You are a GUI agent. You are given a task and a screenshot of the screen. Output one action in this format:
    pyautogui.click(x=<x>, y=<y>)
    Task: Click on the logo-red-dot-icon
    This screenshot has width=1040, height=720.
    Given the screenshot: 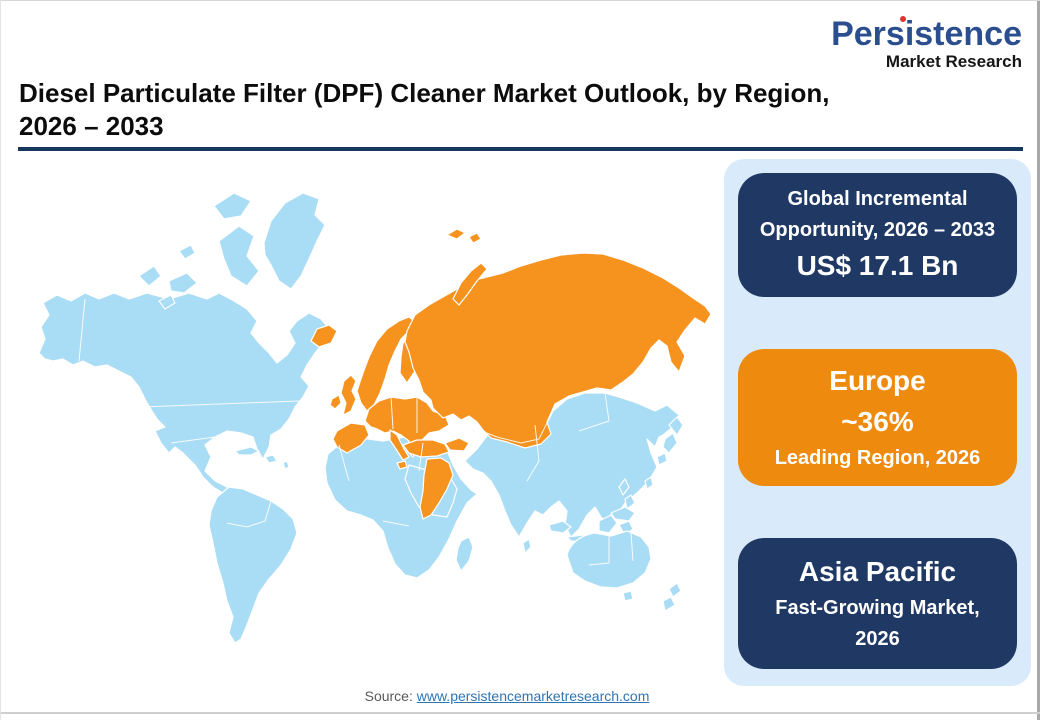 What is the action you would take?
    pyautogui.click(x=903, y=19)
    